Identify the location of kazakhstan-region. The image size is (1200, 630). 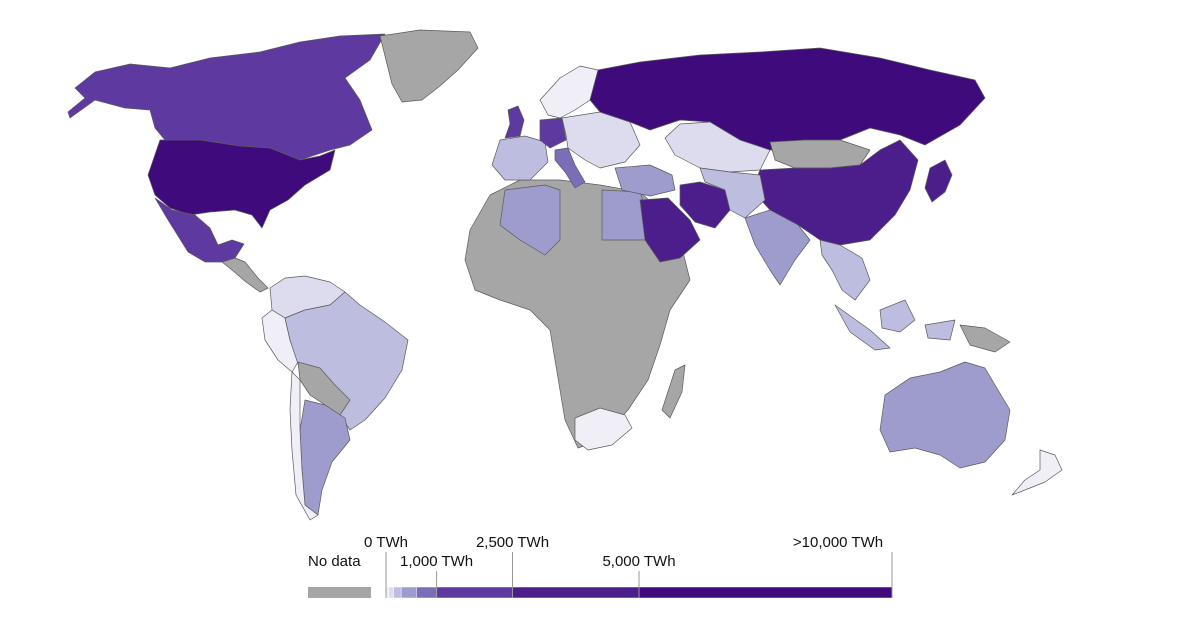
(717, 147).